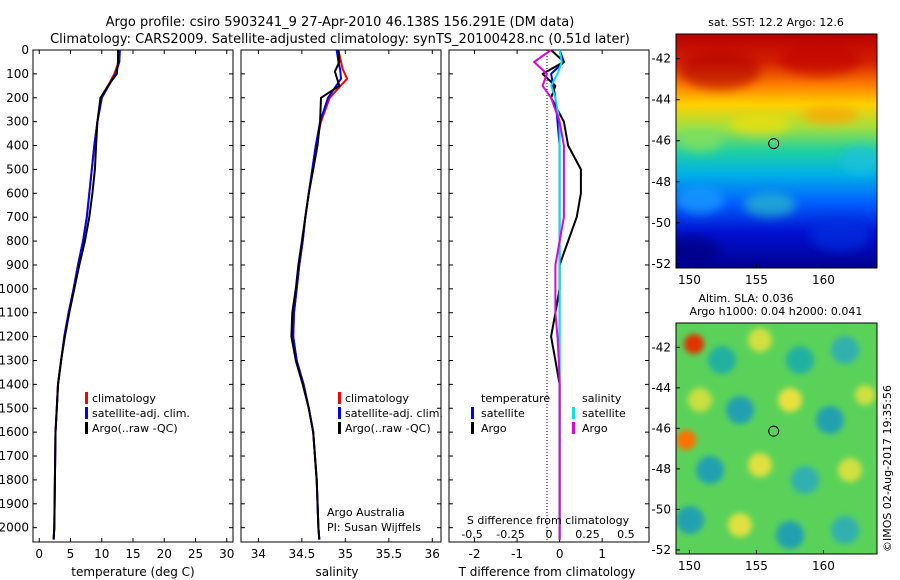 The height and width of the screenshot is (580, 900). What do you see at coordinates (661, 141) in the screenshot?
I see `map-y-tick-label: -46` at bounding box center [661, 141].